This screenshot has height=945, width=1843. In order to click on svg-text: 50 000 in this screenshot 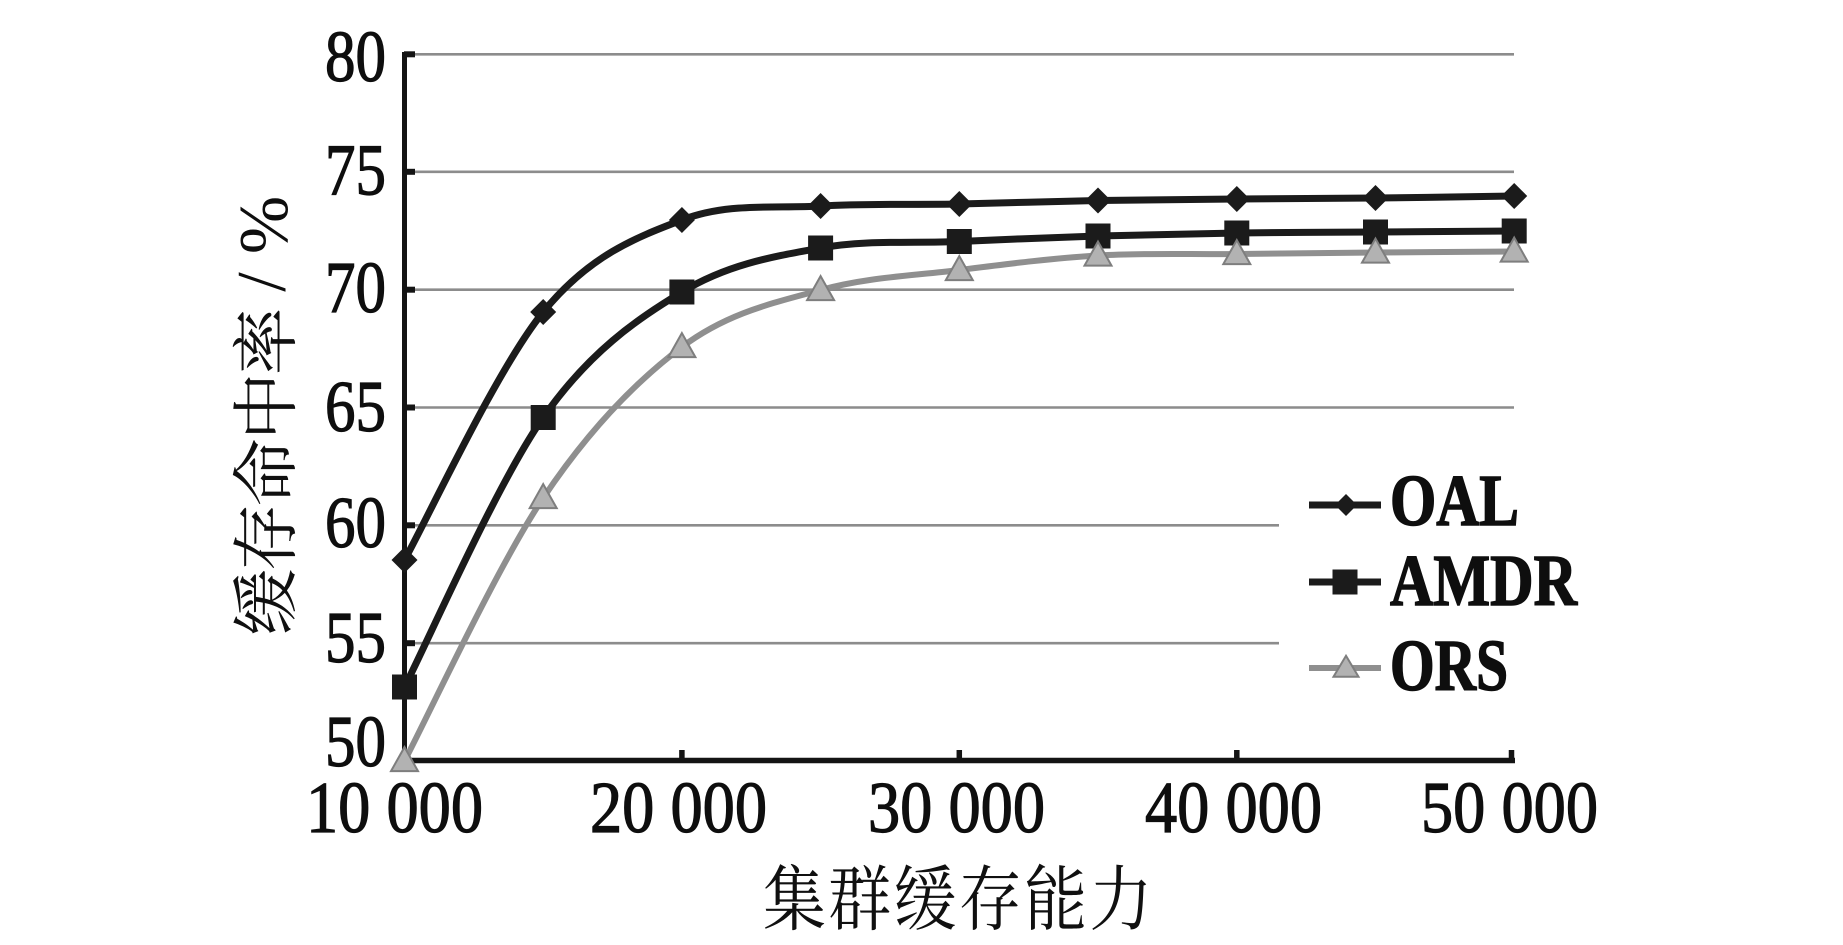, I will do `click(1509, 807)`.